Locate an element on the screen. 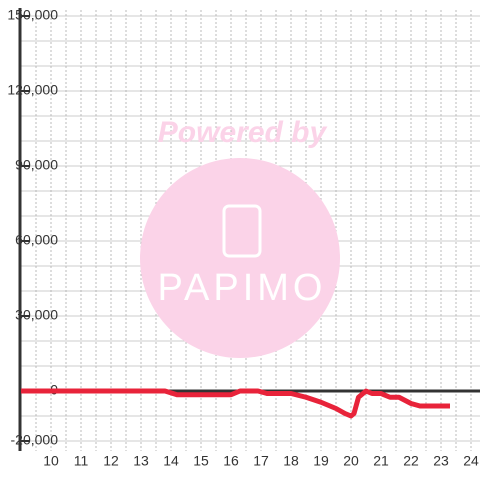 The height and width of the screenshot is (480, 480). line is located at coordinates (235, 403).